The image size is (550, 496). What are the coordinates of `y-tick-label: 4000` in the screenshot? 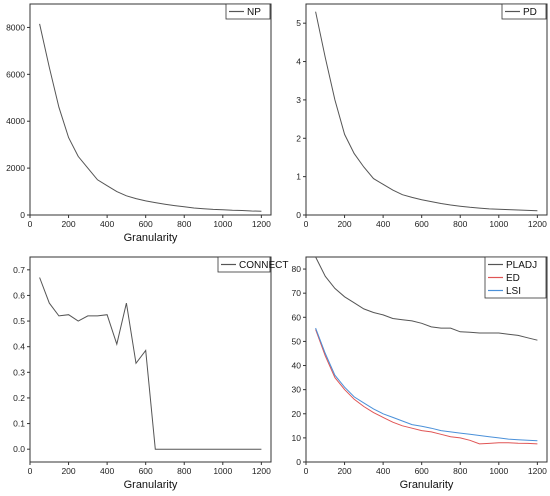 It's located at (15, 121).